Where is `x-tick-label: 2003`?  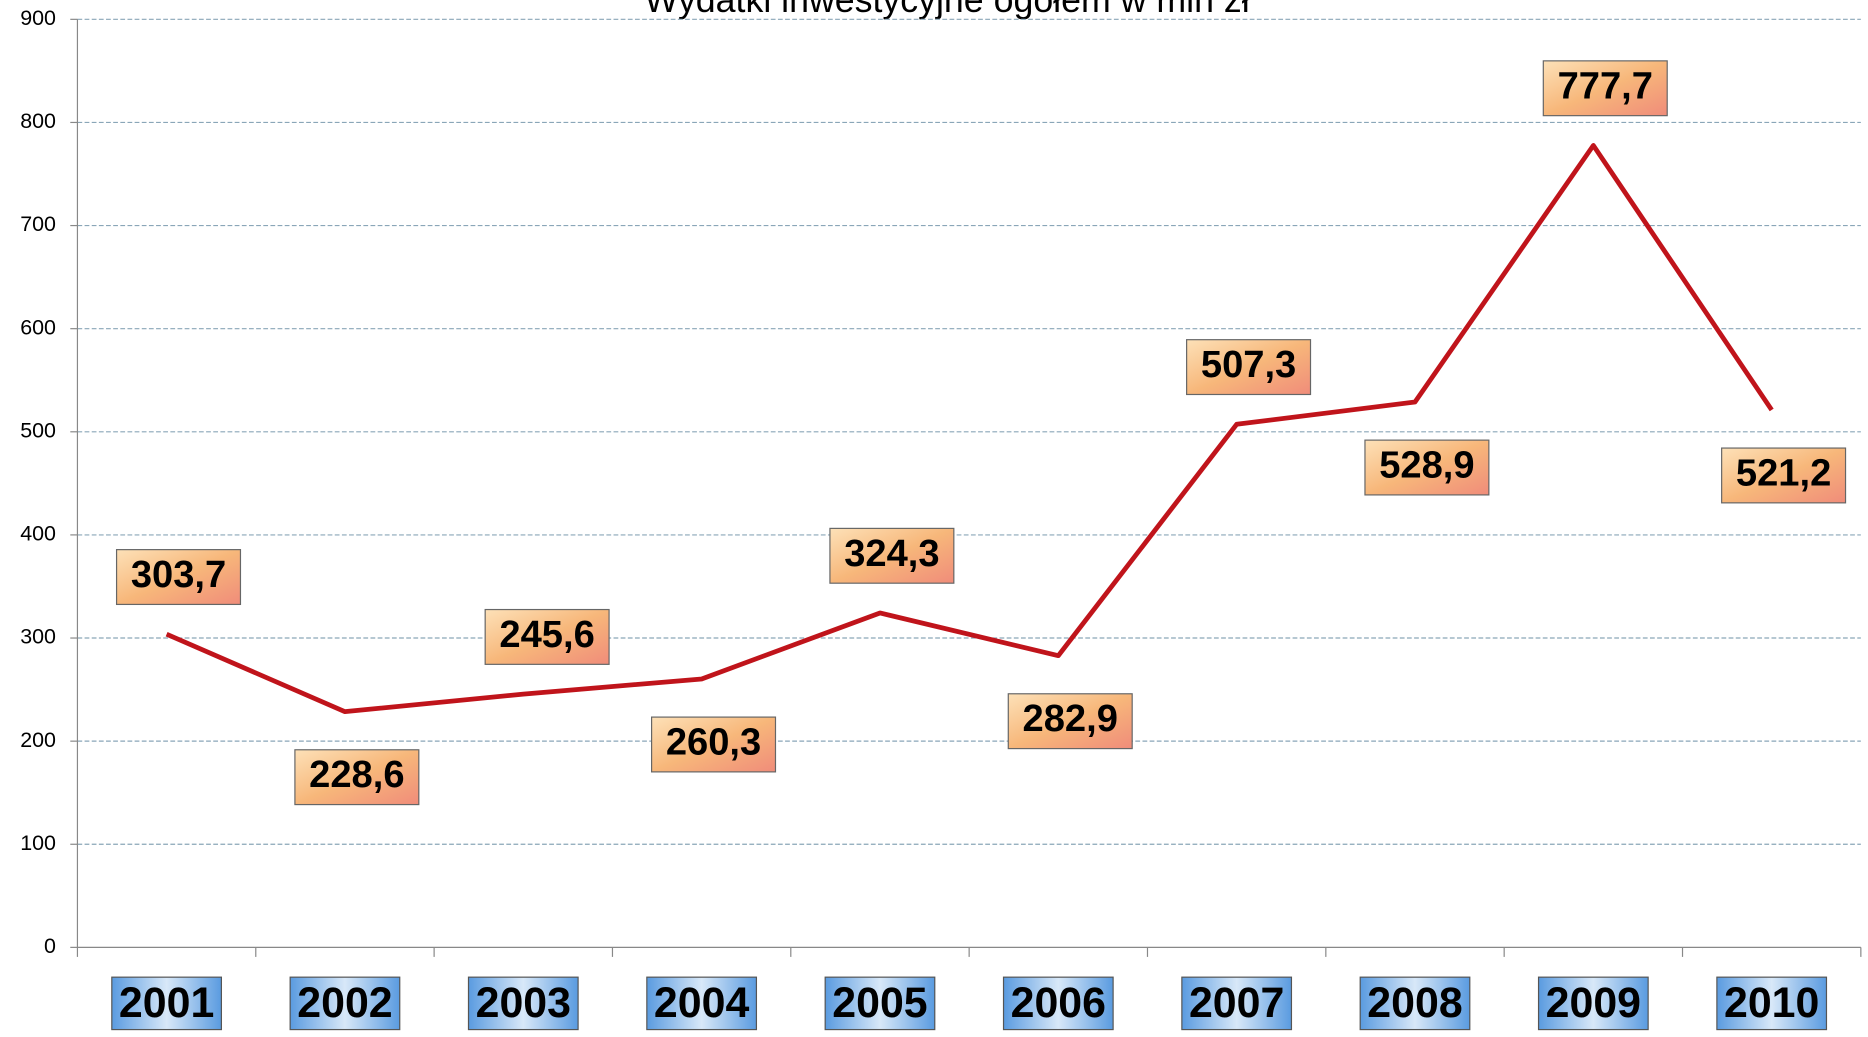
x-tick-label: 2003 is located at coordinates (523, 1003).